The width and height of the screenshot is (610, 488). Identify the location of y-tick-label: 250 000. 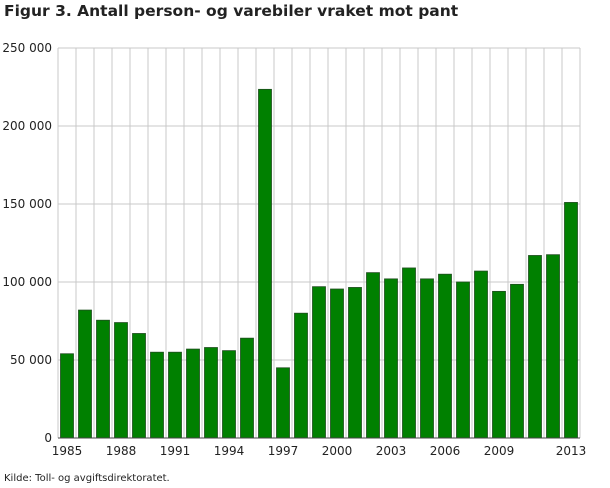
(27, 48).